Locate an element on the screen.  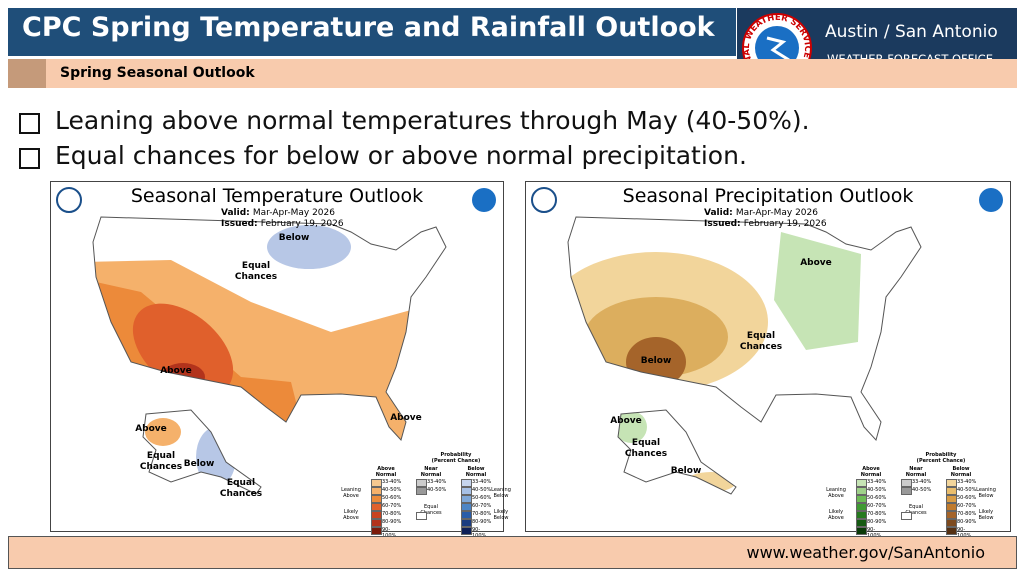
subtitle-bar is located at coordinates (512, 73).